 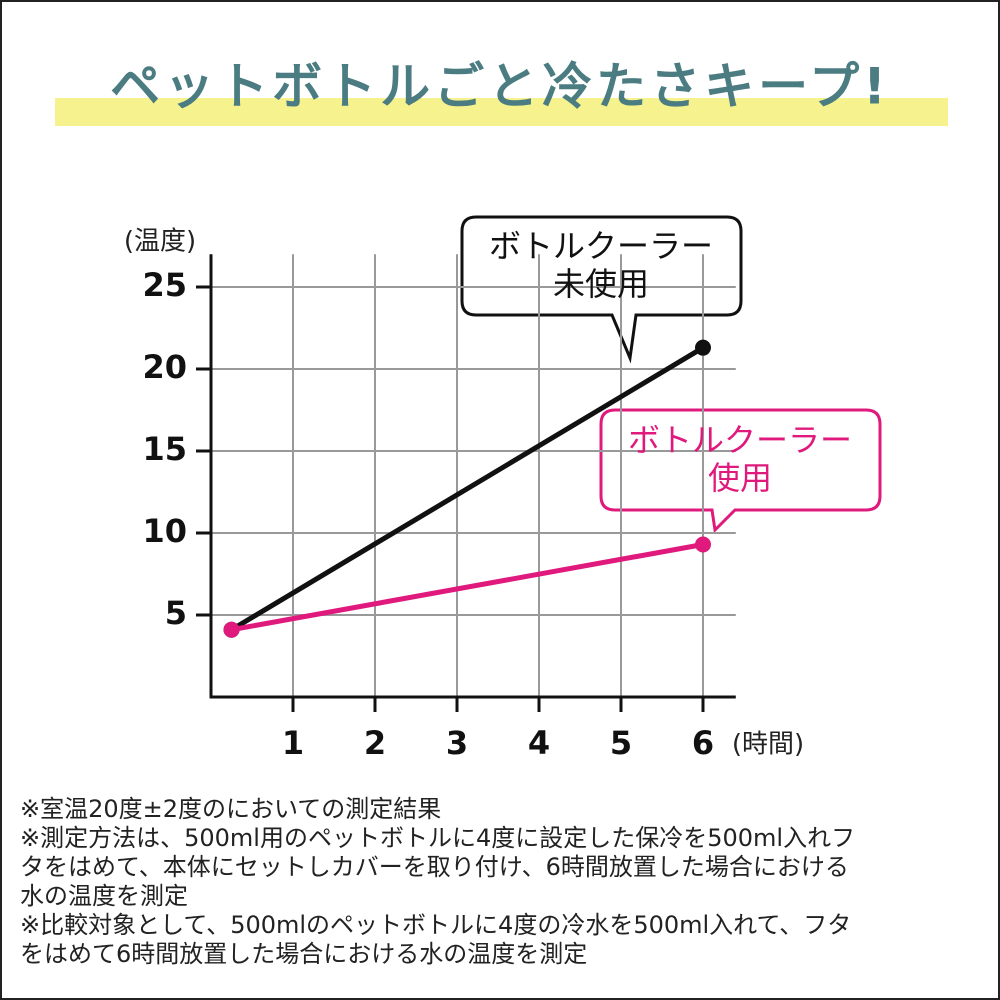 I want to click on y-axis-label: (温度), so click(x=160, y=242).